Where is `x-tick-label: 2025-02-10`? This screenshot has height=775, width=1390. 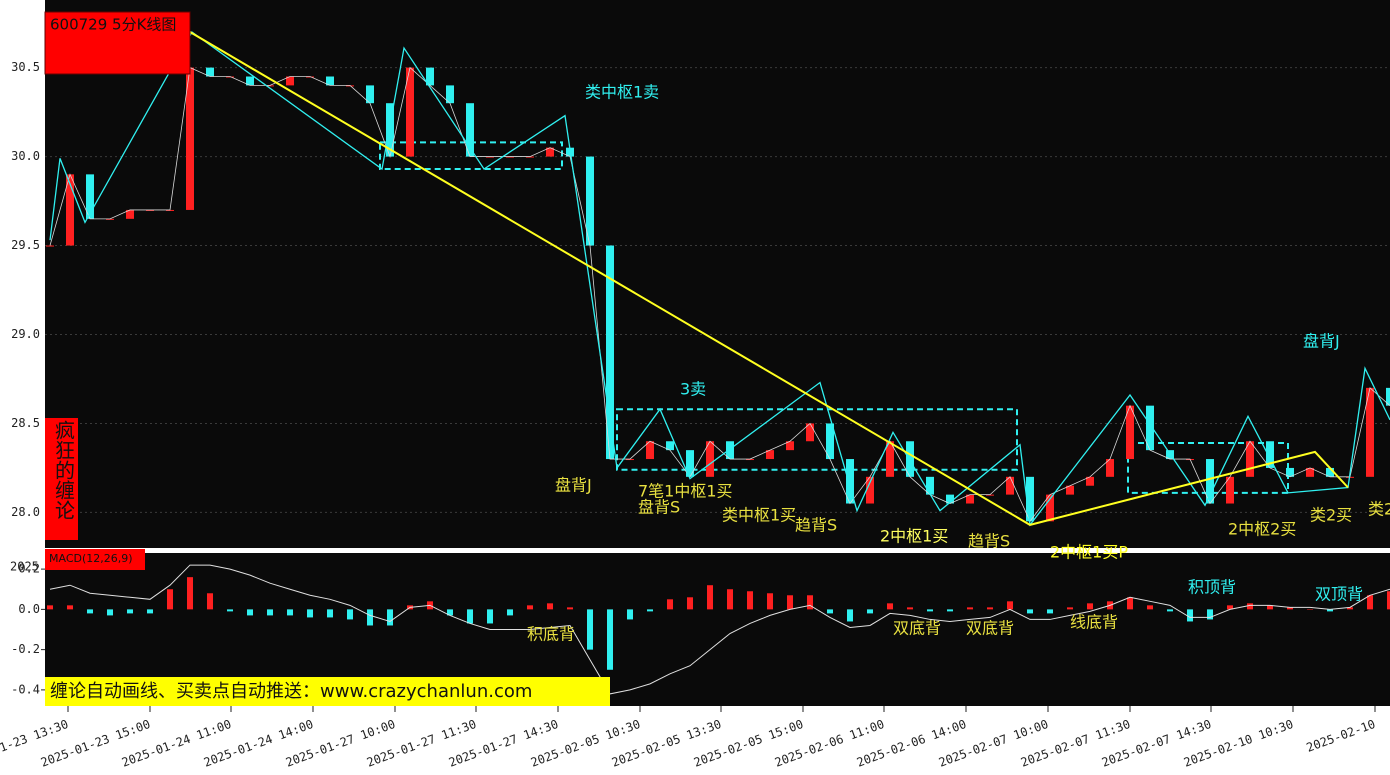 x-tick-label: 2025-02-10 is located at coordinates (1341, 736).